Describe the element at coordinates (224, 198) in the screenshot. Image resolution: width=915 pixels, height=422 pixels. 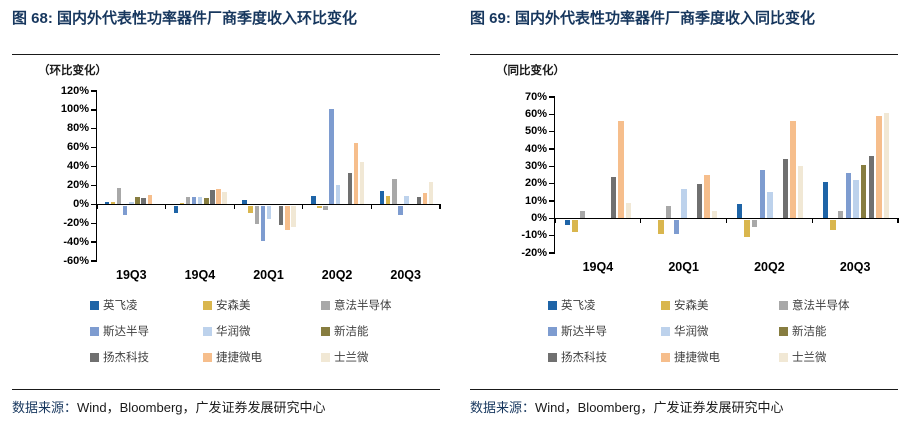
I see `bar-士兰微-19Q4` at that location.